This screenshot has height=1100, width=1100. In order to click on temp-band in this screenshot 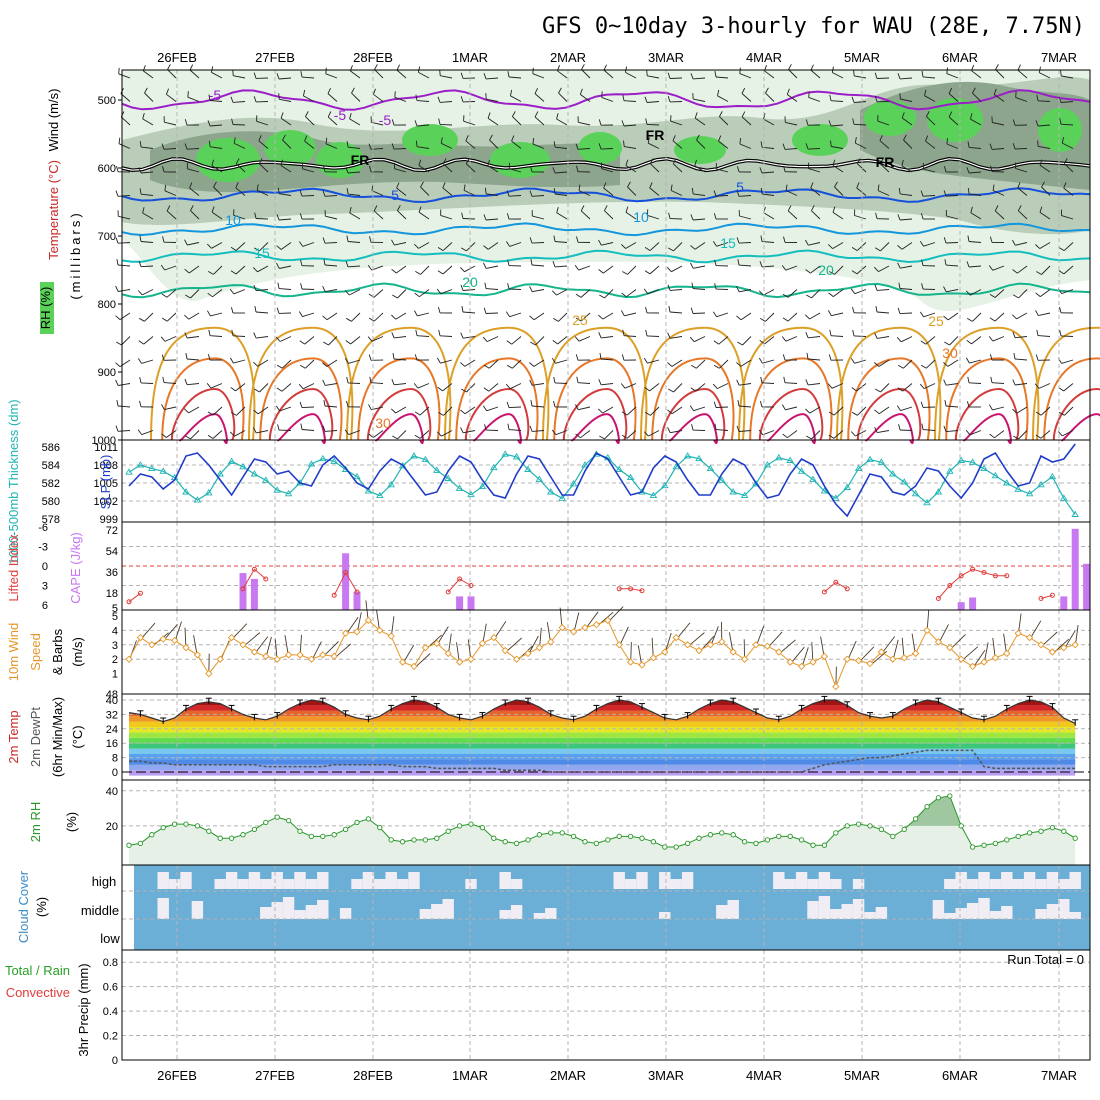, I will do `click(602, 730)`.